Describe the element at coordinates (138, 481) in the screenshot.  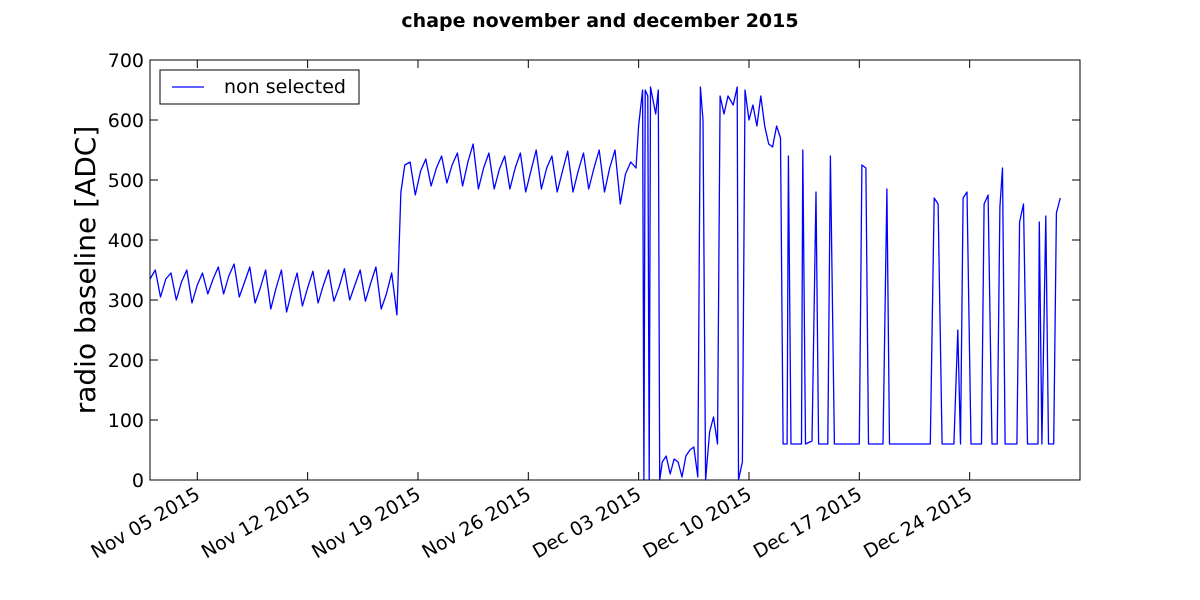
I see `y-tick-label: 0` at that location.